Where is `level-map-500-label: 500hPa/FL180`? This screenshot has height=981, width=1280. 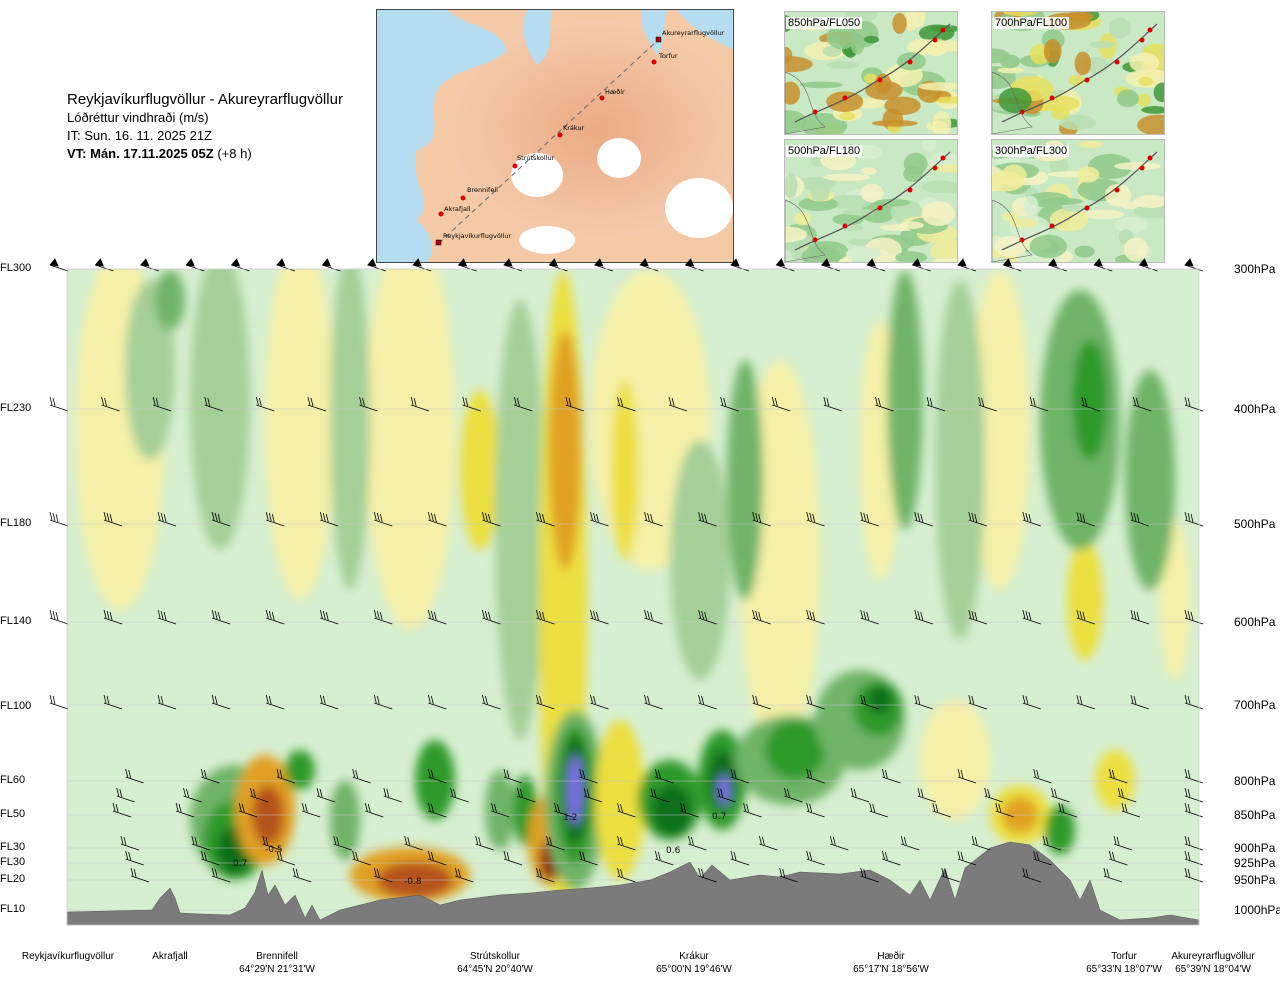 level-map-500-label: 500hPa/FL180 is located at coordinates (824, 151).